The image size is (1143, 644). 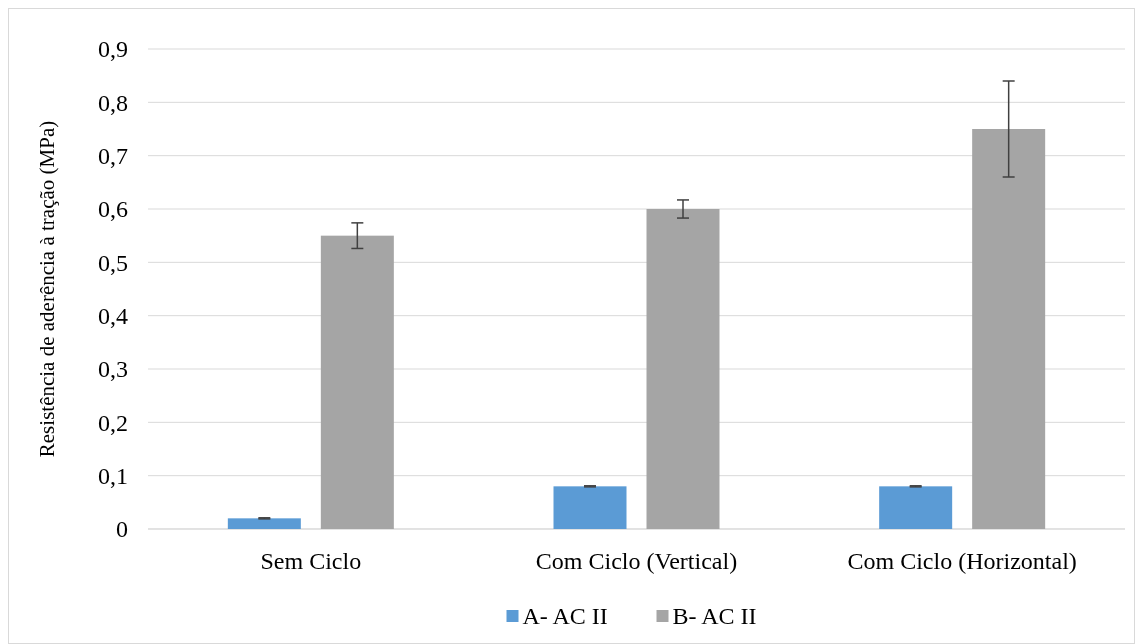 I want to click on x-tick-label: Com Ciclo (Horizontal), so click(x=962, y=561).